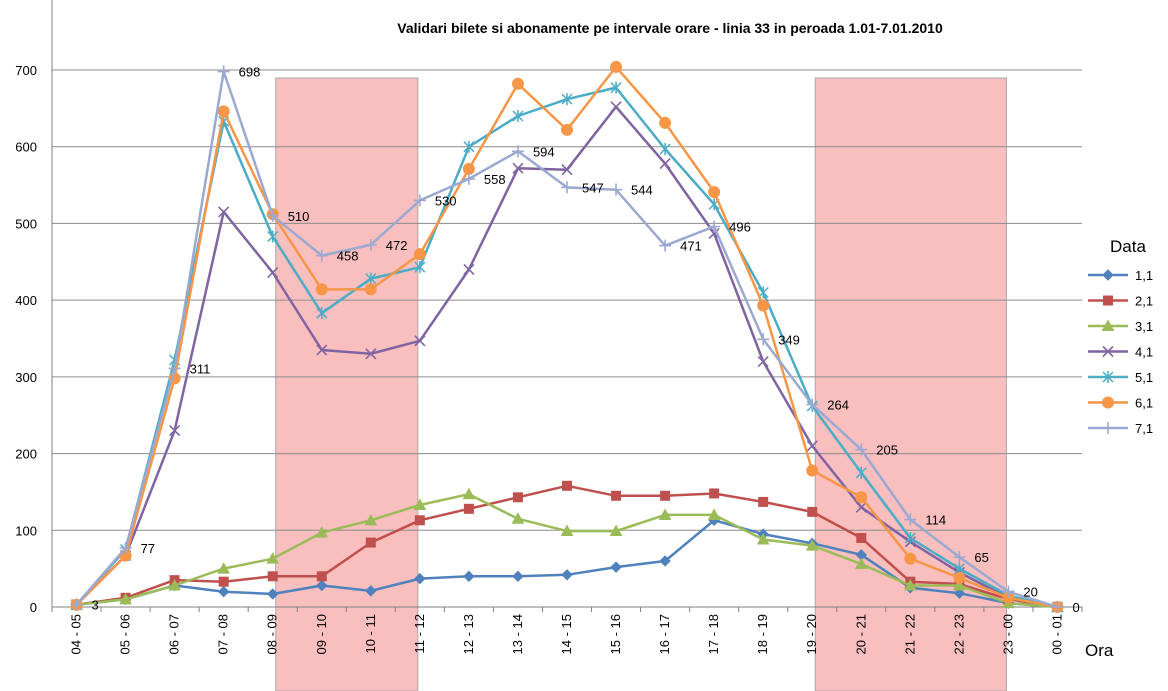  Describe the element at coordinates (544, 151) in the screenshot. I see `data-label: 594` at that location.